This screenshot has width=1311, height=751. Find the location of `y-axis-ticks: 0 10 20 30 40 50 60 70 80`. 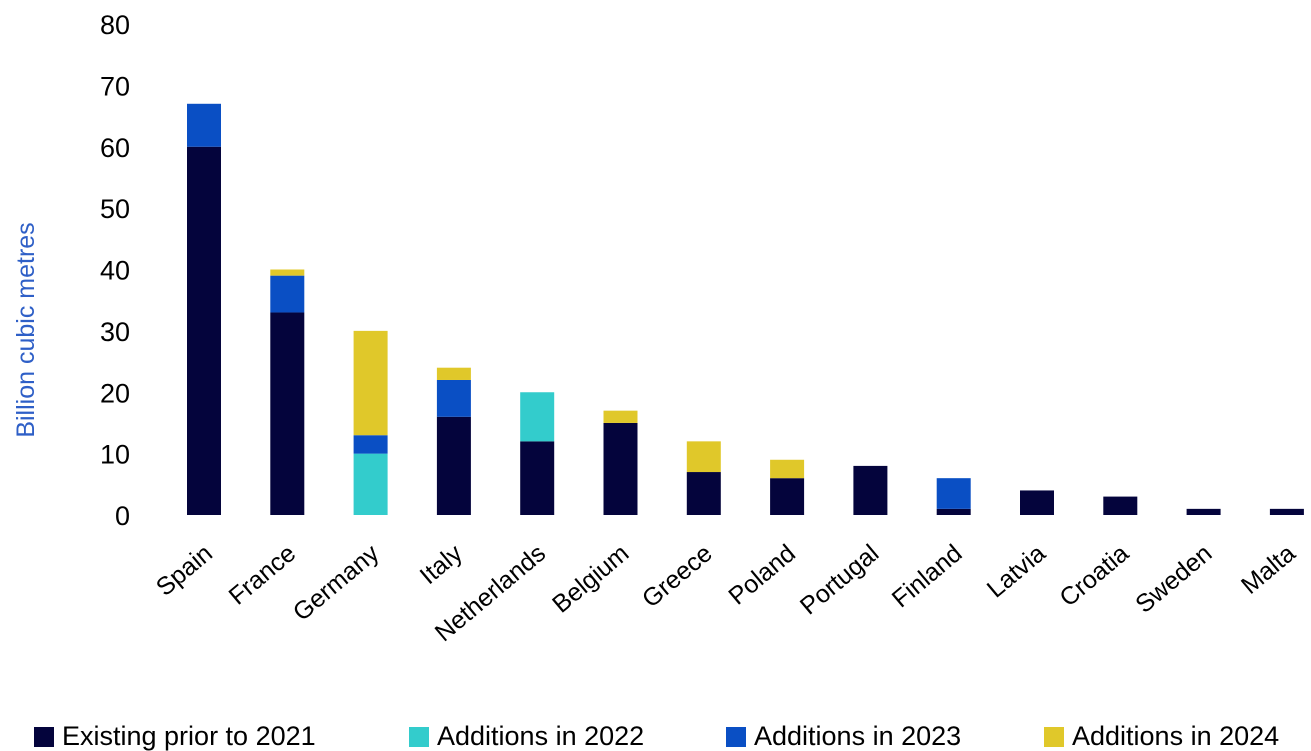

y-axis-ticks: 0 10 20 30 40 50 60 70 80 is located at coordinates (115, 270).